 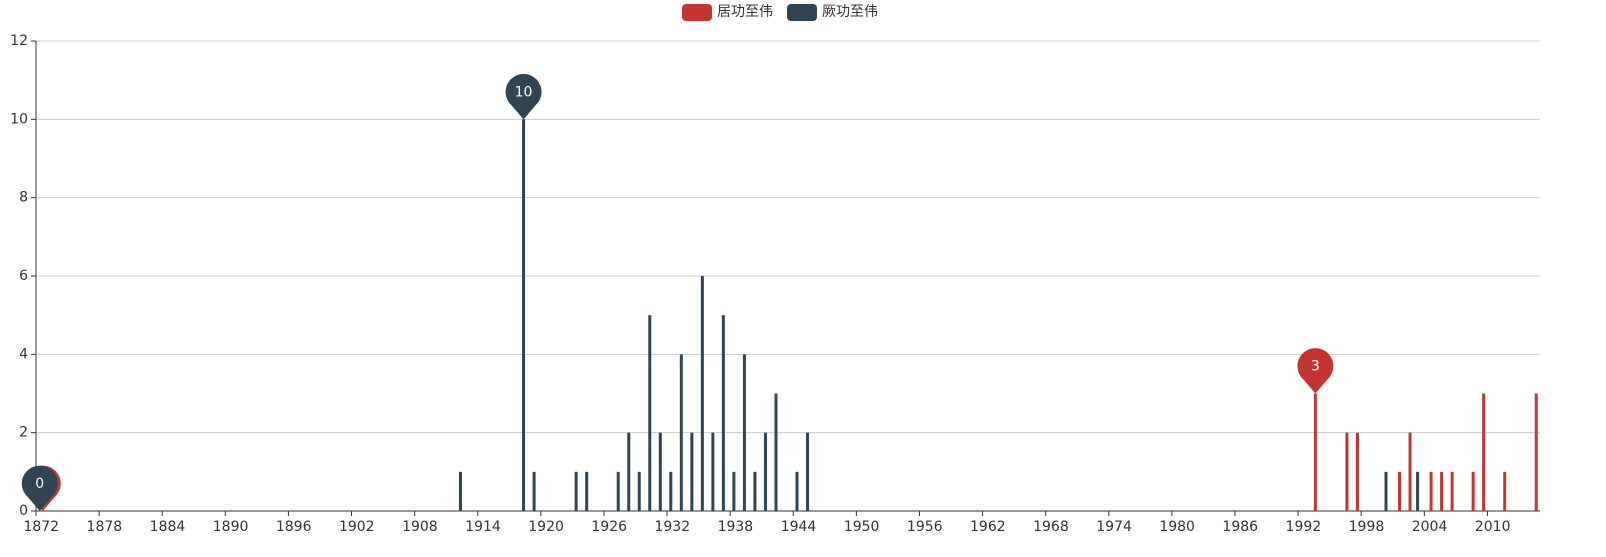 What do you see at coordinates (483, 527) in the screenshot?
I see `x-tick-label: 1914` at bounding box center [483, 527].